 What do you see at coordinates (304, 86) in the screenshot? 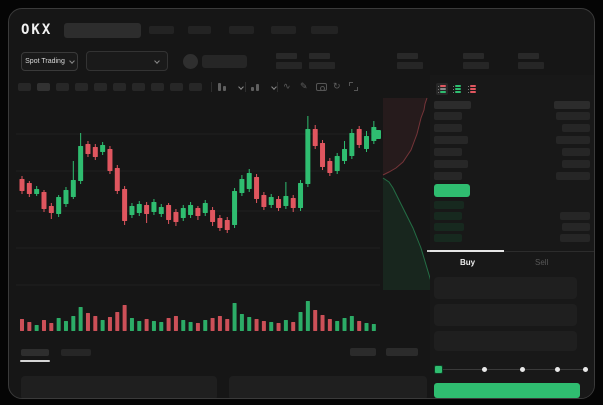
I see `pencil-icon: ✎` at bounding box center [304, 86].